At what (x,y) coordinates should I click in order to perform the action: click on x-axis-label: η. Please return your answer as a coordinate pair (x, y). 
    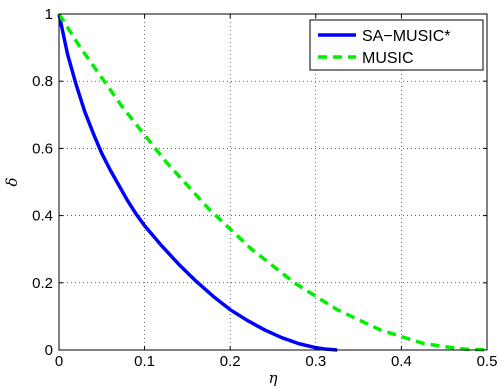
    Looking at the image, I should click on (273, 378).